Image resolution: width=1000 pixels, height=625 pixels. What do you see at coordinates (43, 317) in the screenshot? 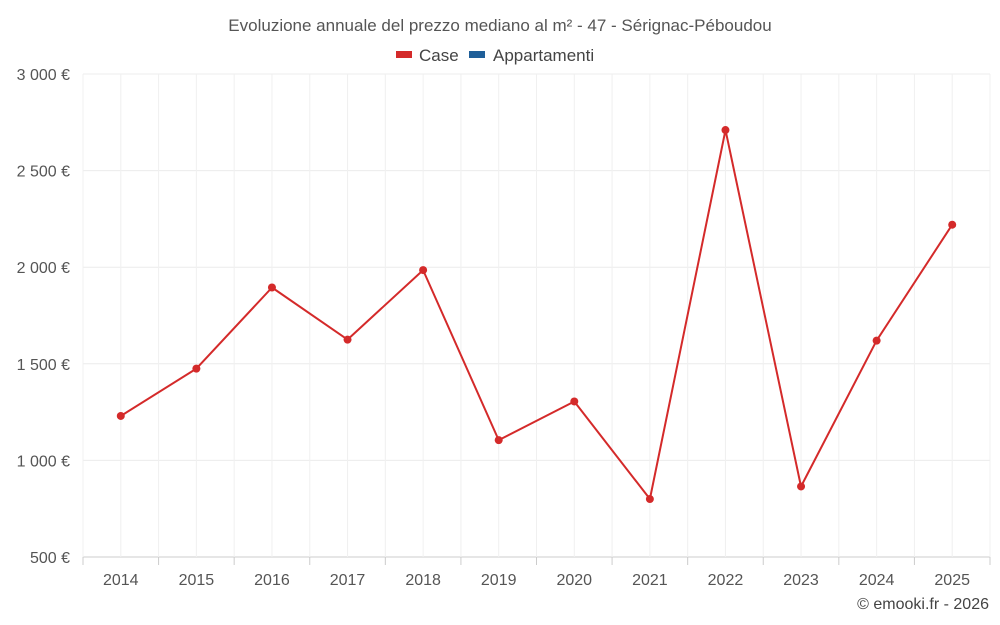
I see `y-axis: 500 € 1 000 € 1 500 € 2 000 € 2 500 € 3 000 €` at bounding box center [43, 317].